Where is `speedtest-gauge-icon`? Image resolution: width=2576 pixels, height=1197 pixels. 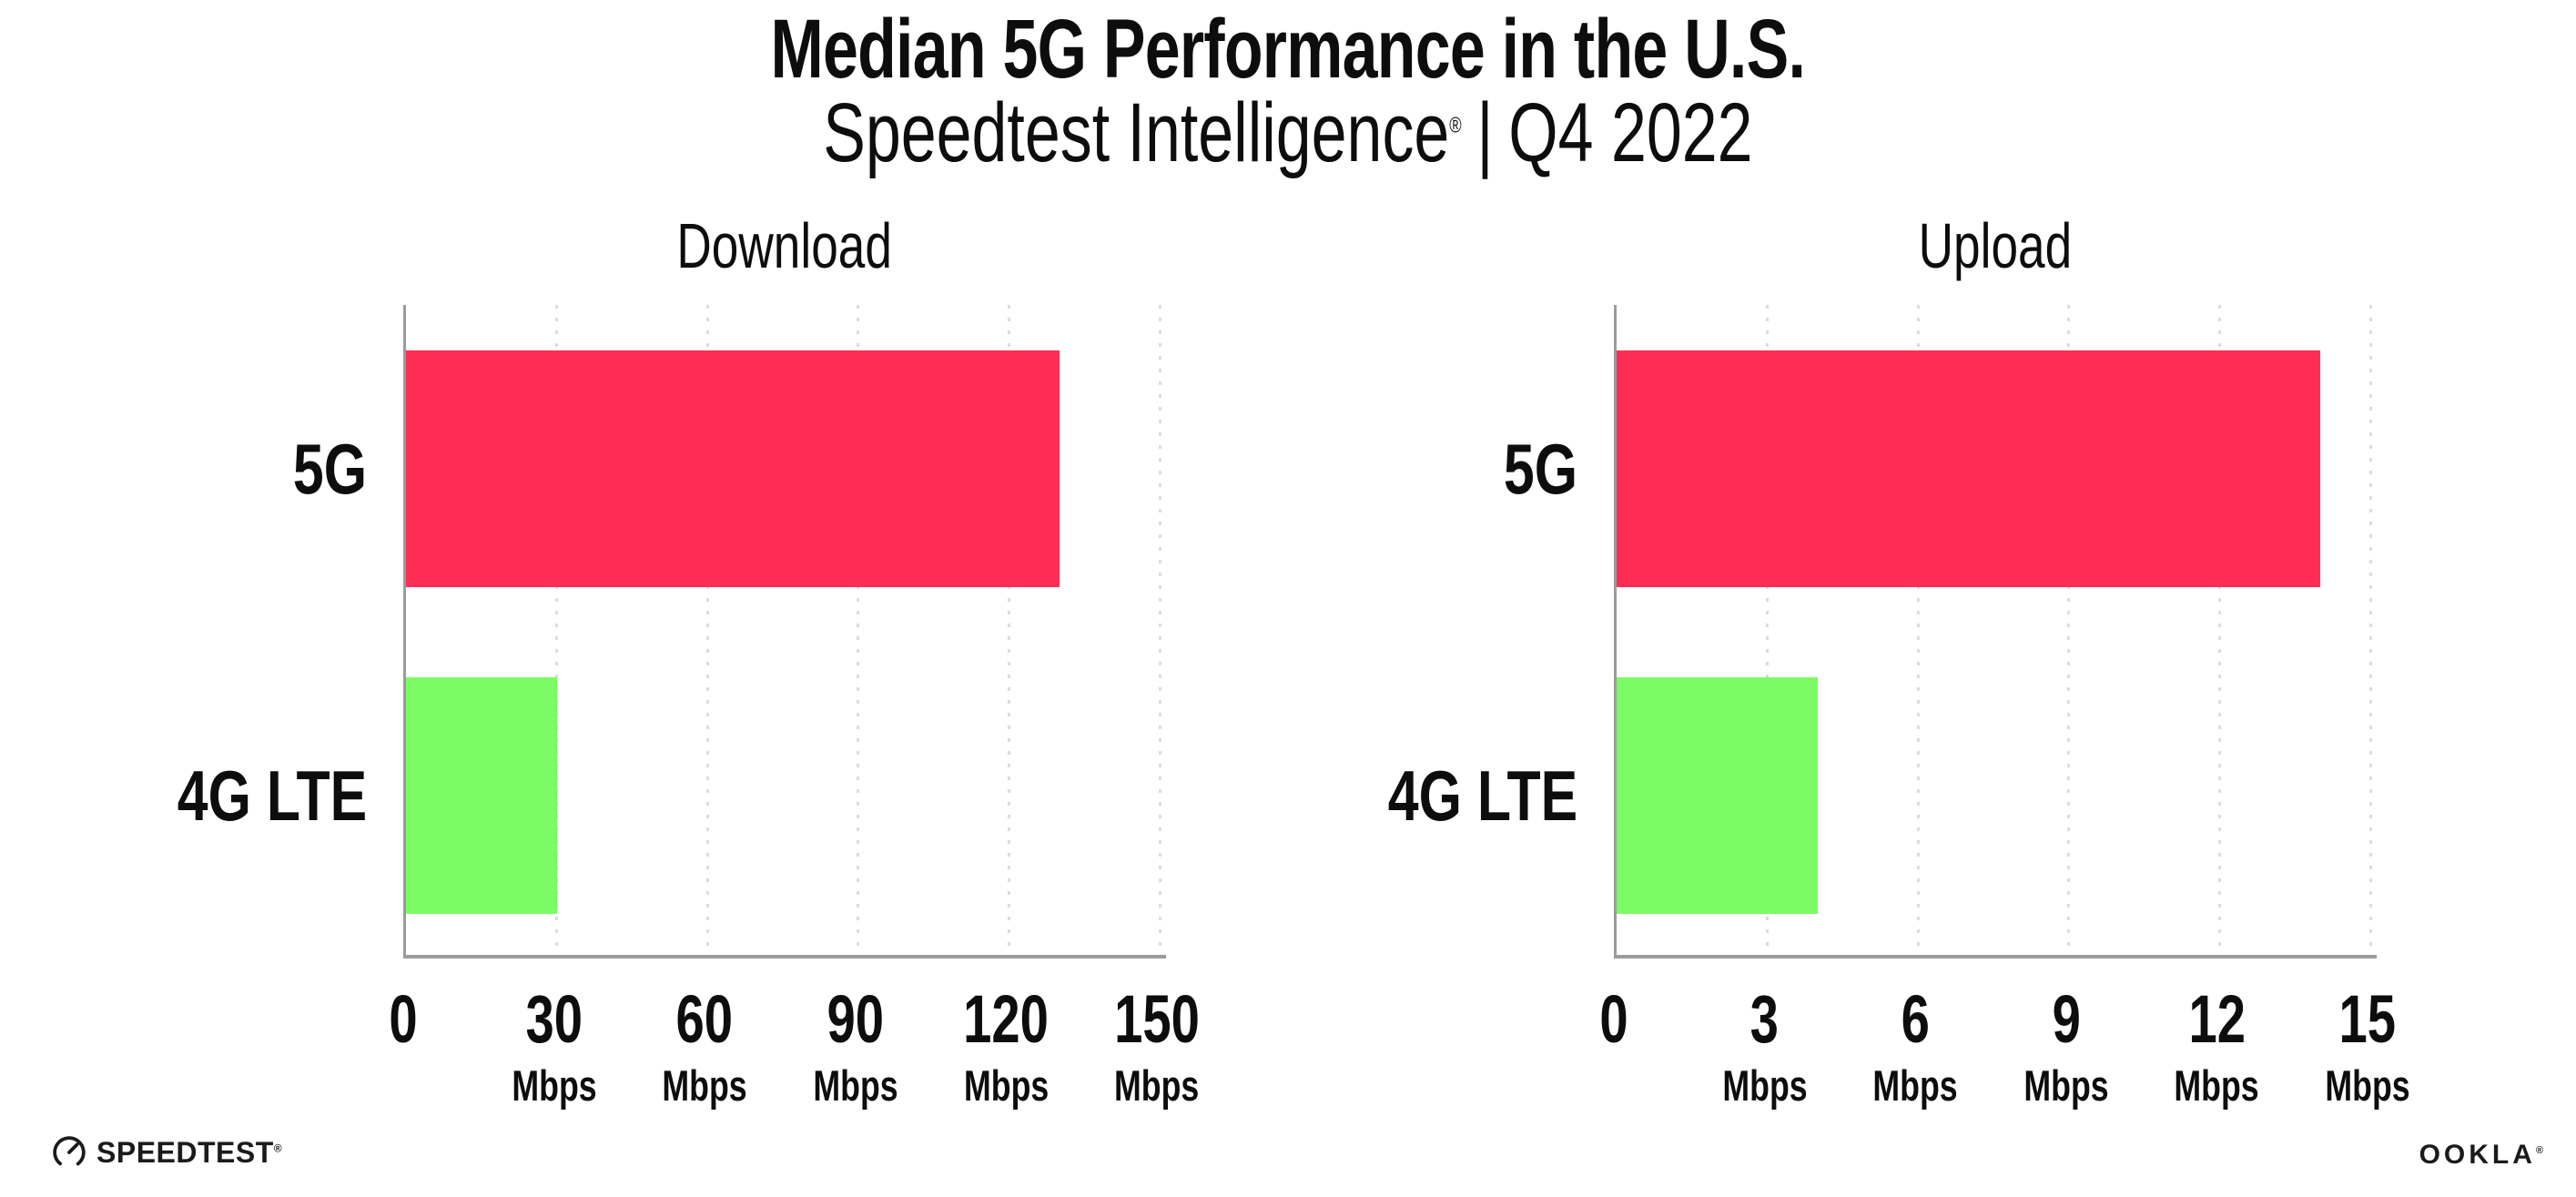 speedtest-gauge-icon is located at coordinates (69, 1153).